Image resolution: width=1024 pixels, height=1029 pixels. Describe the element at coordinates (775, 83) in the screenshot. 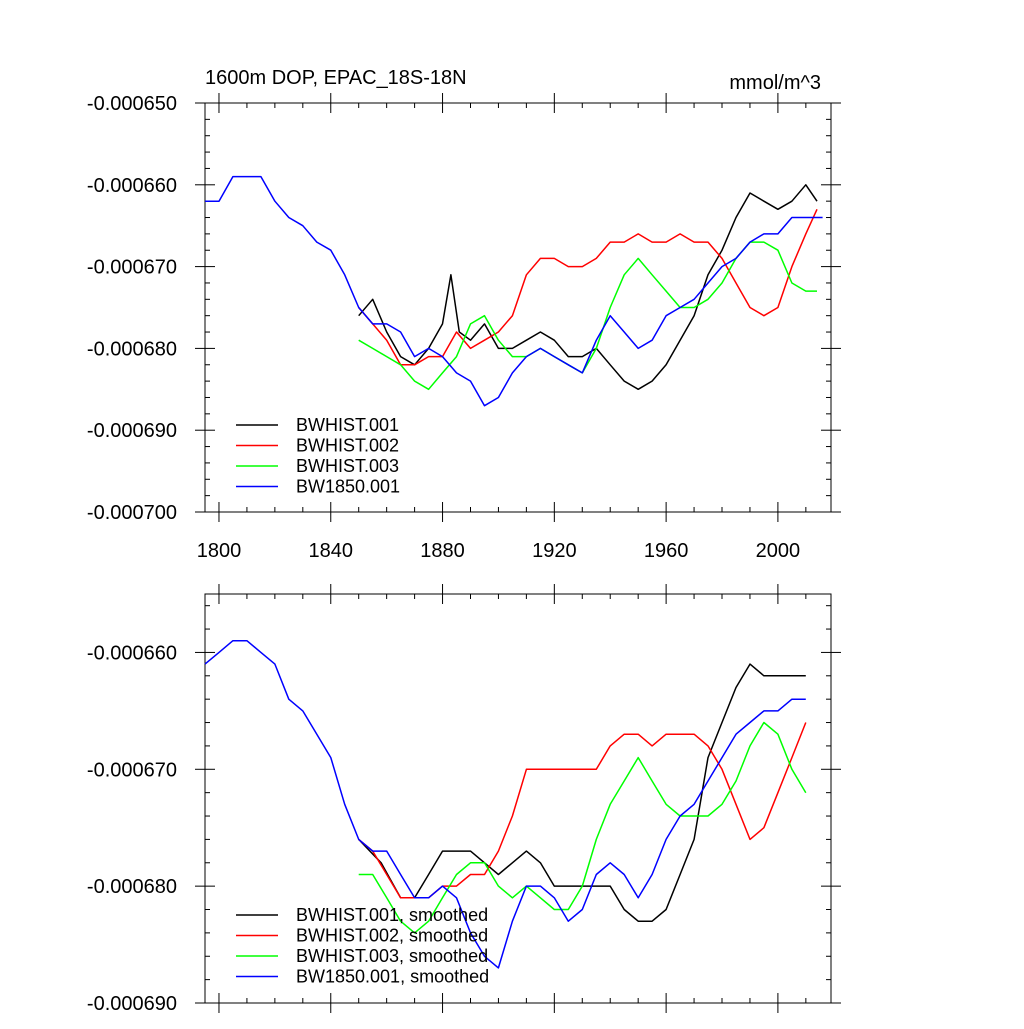

I see `units-label: mmol/m^3` at that location.